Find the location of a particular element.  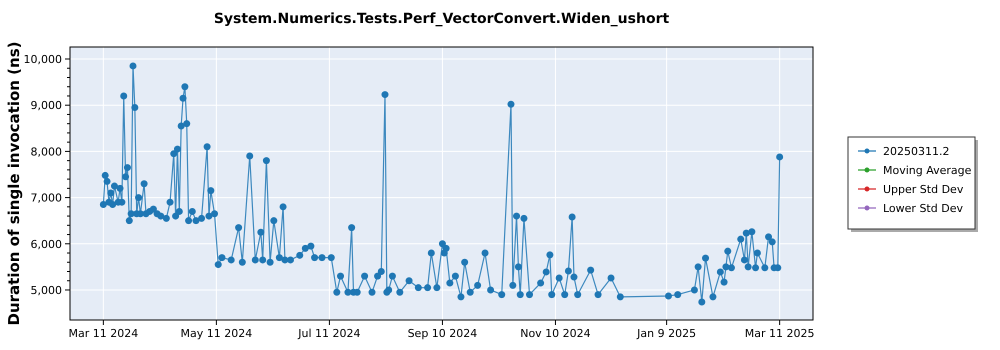

x-tick-label: Mar 11 2025 is located at coordinates (779, 333).